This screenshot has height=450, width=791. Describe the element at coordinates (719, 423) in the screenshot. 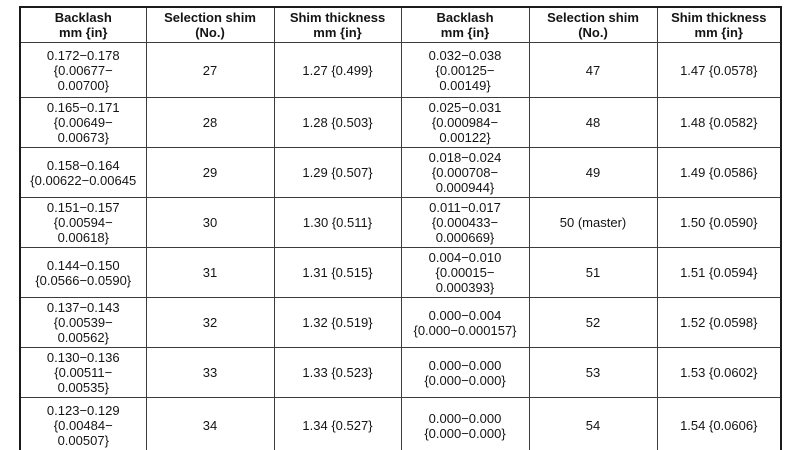

I see `thickness-cell: 1.54 {0.0606}` at that location.